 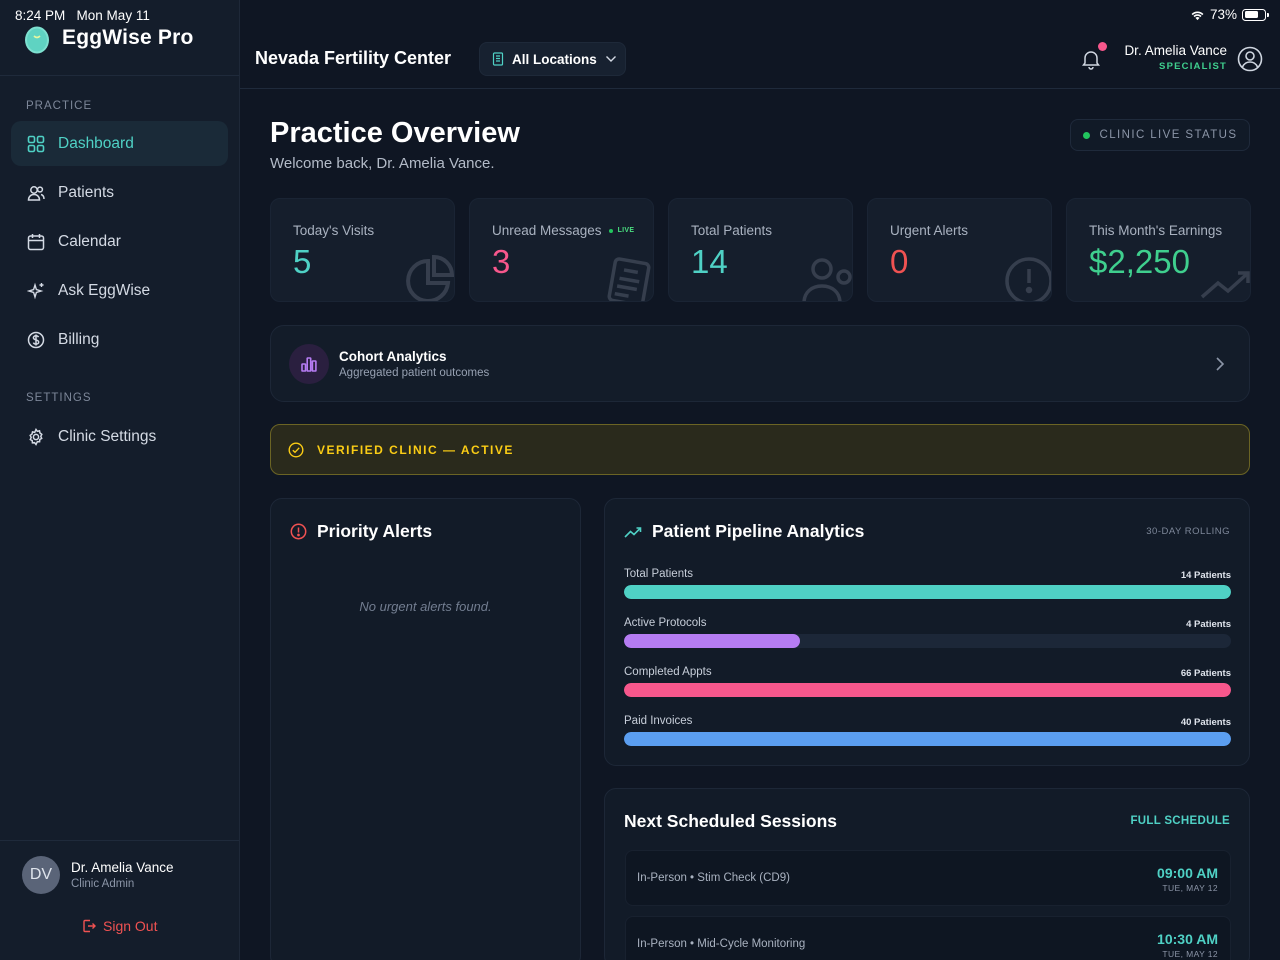 I want to click on gear-icon, so click(x=36, y=436).